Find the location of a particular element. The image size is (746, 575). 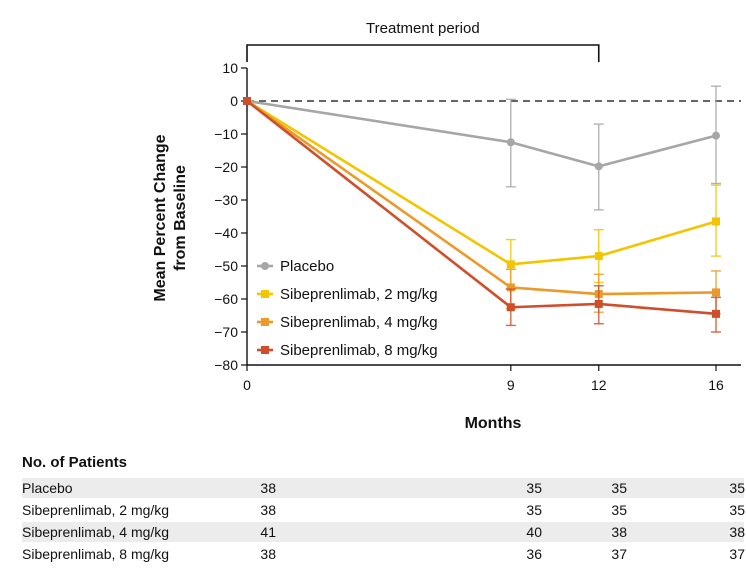

legend-label: Sibeprenlimab, 2 mg/kg is located at coordinates (359, 294).